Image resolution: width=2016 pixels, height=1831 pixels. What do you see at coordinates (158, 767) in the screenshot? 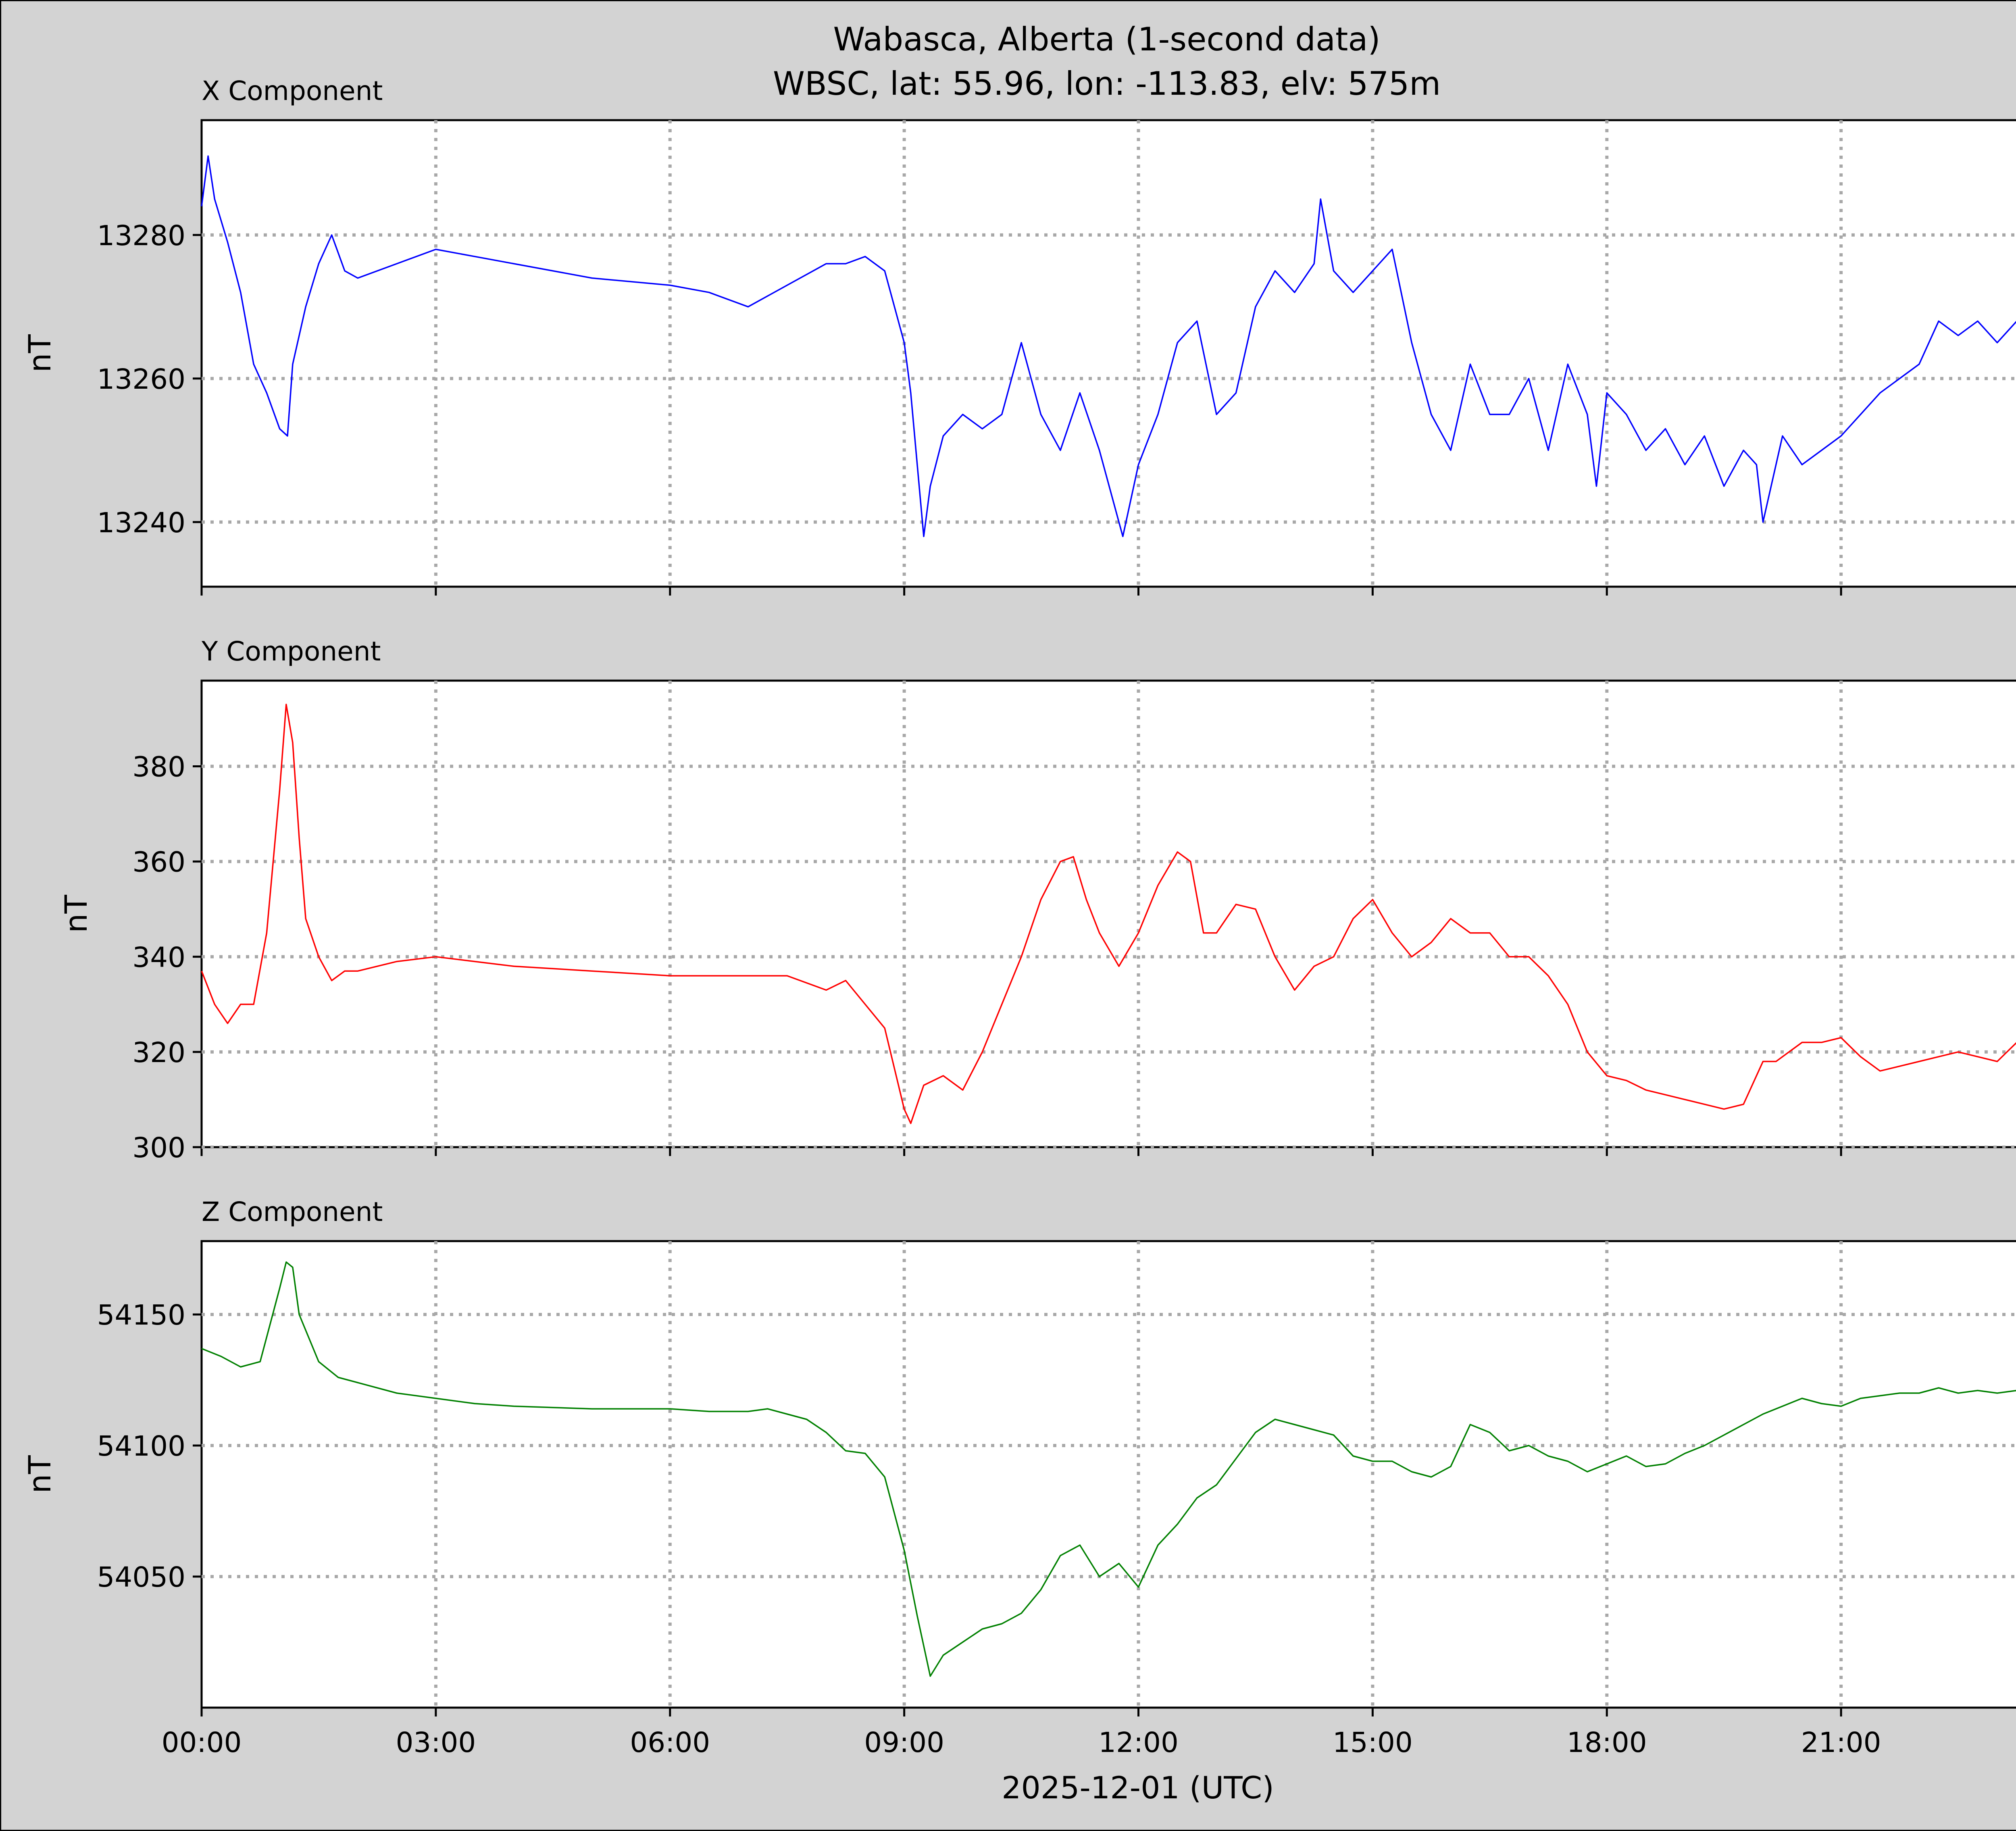
I see `y-tick-label: 380` at bounding box center [158, 767].